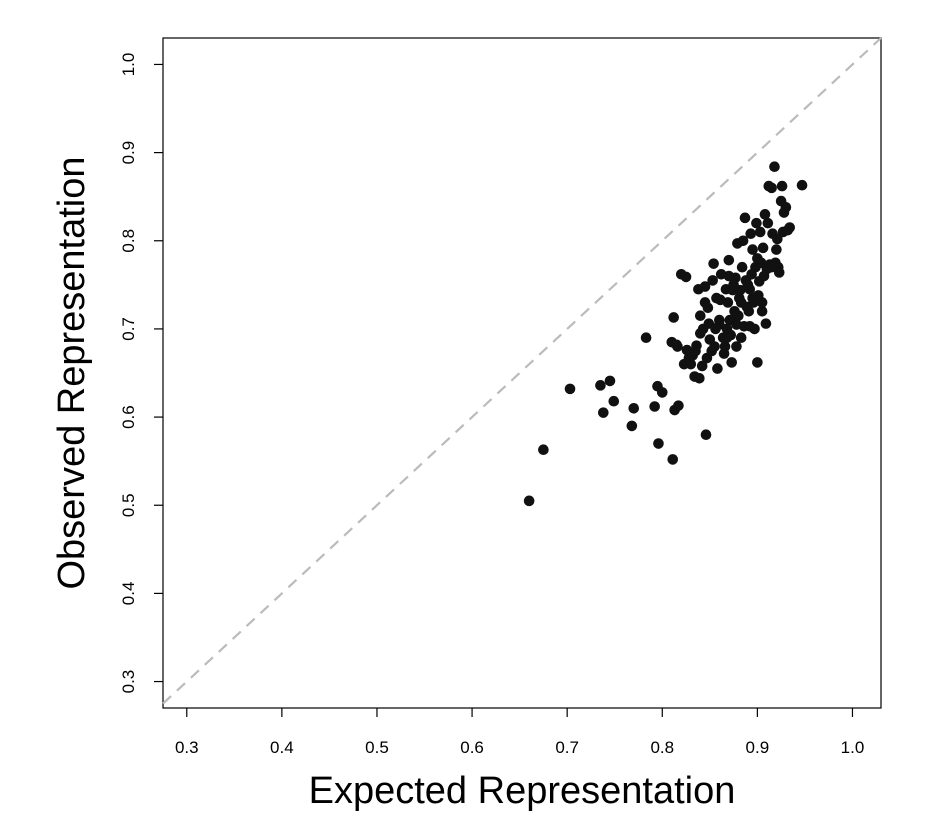 This screenshot has height=826, width=926. I want to click on y-tick-label: 0.5, so click(128, 505).